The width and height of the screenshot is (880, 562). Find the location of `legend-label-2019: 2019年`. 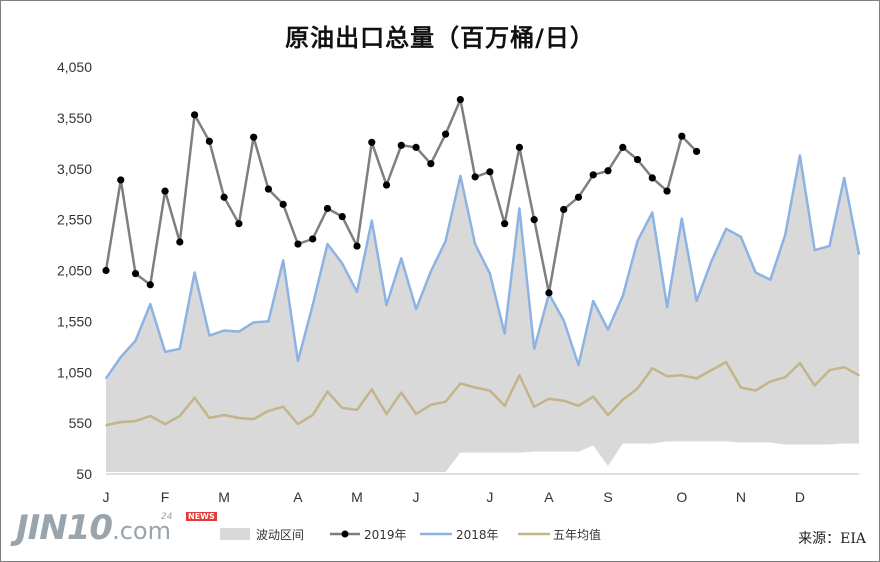

legend-label-2019: 2019年 is located at coordinates (385, 535).